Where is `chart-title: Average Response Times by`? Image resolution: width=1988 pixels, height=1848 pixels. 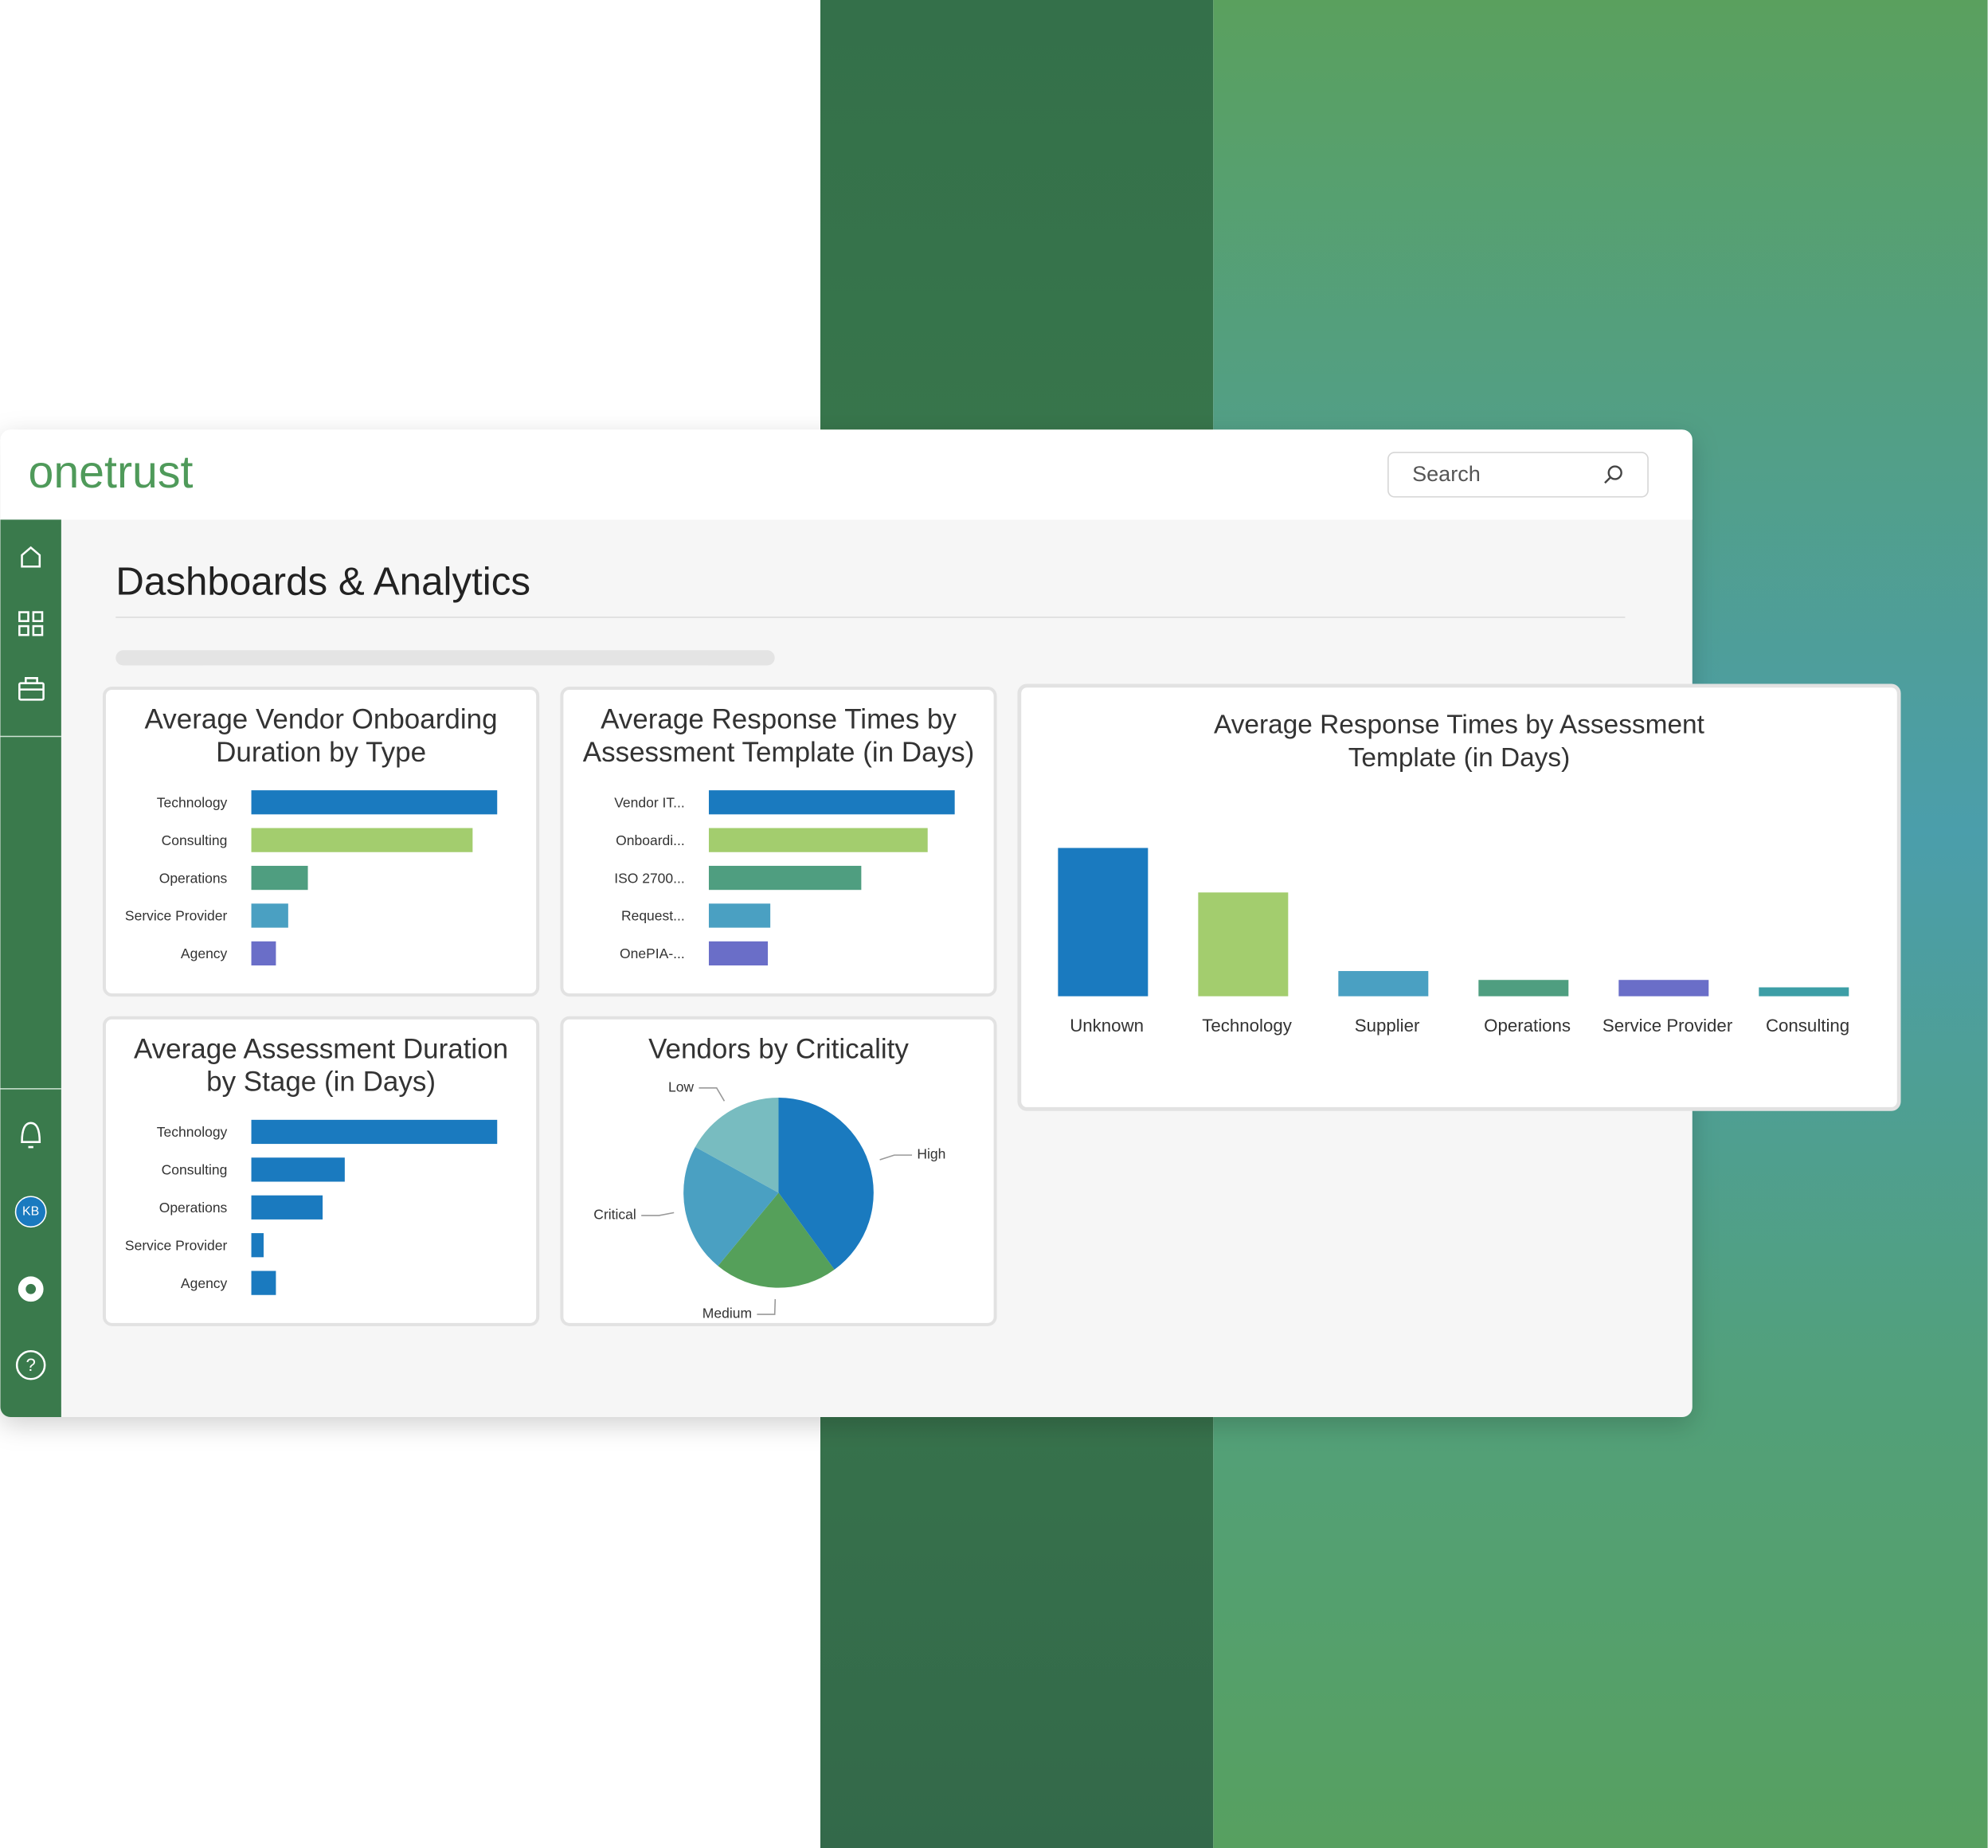 chart-title: Average Response Times by is located at coordinates (779, 719).